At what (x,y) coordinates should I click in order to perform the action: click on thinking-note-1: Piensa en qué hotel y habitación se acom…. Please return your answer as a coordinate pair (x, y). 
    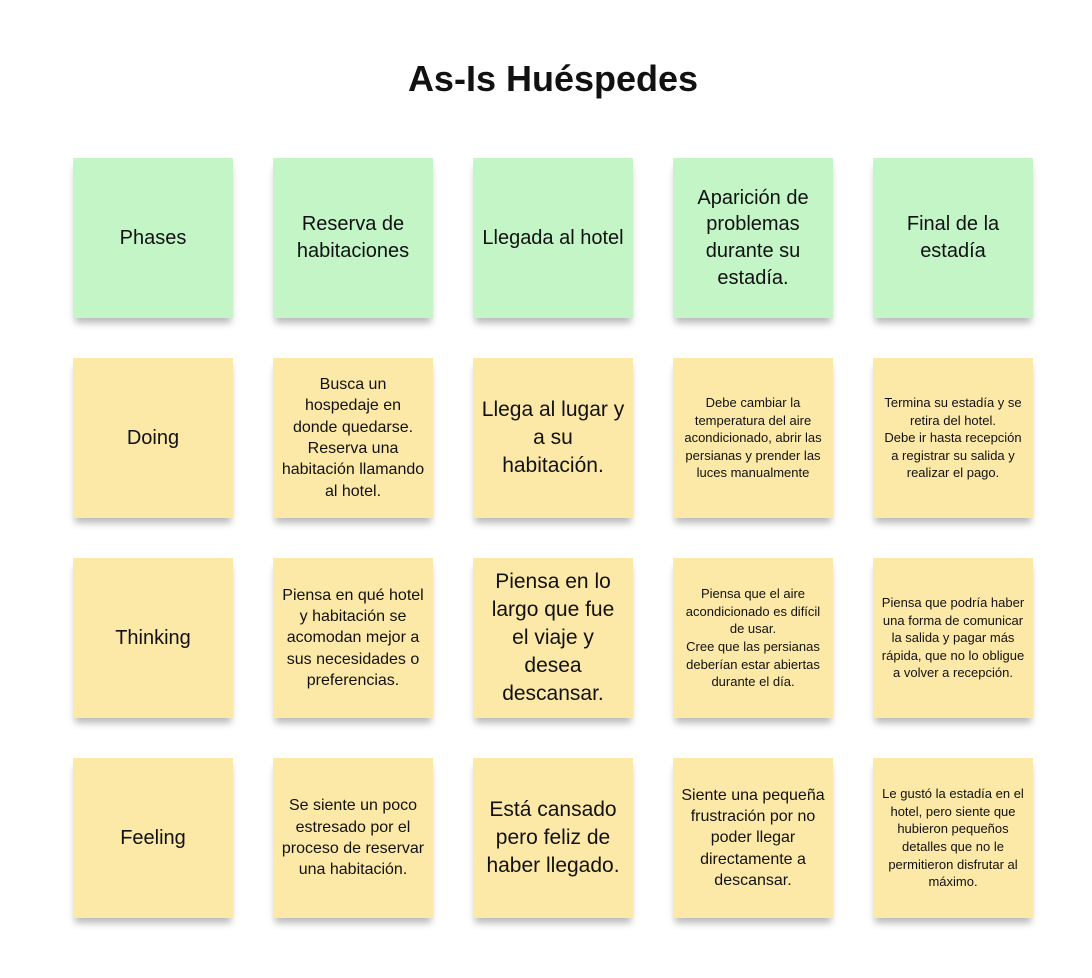
    Looking at the image, I should click on (353, 638).